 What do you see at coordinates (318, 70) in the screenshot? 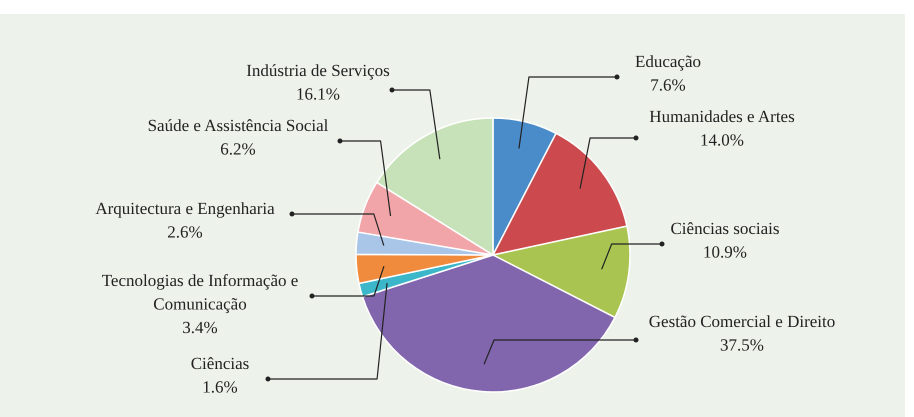
I see `slice-label: Indústria de Serviços` at bounding box center [318, 70].